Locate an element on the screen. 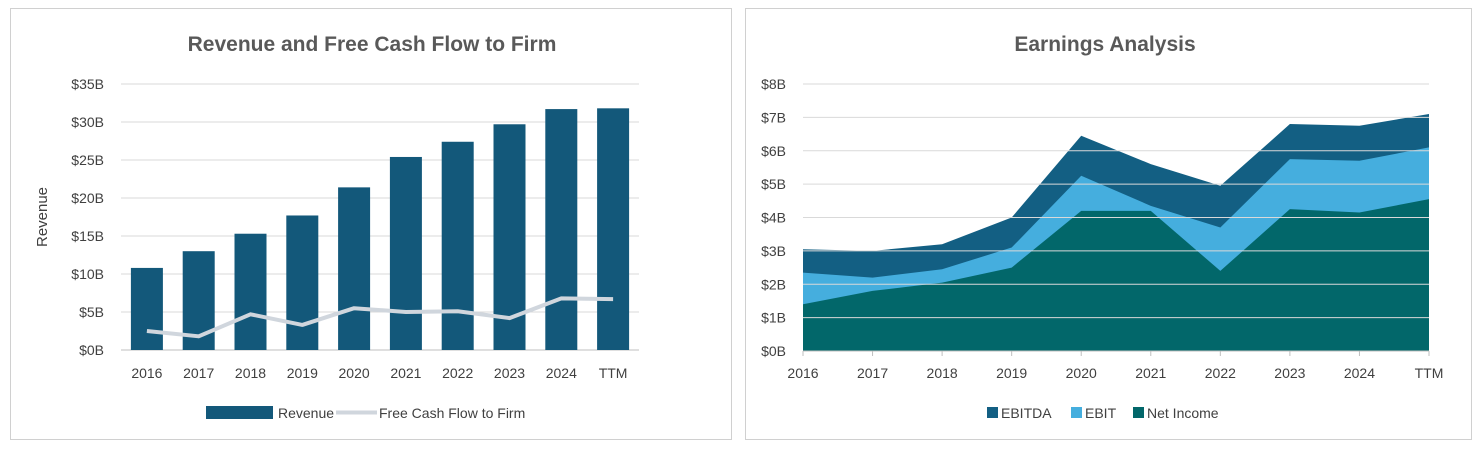  legend: EBITDA EBIT Net Income is located at coordinates (1103, 413).